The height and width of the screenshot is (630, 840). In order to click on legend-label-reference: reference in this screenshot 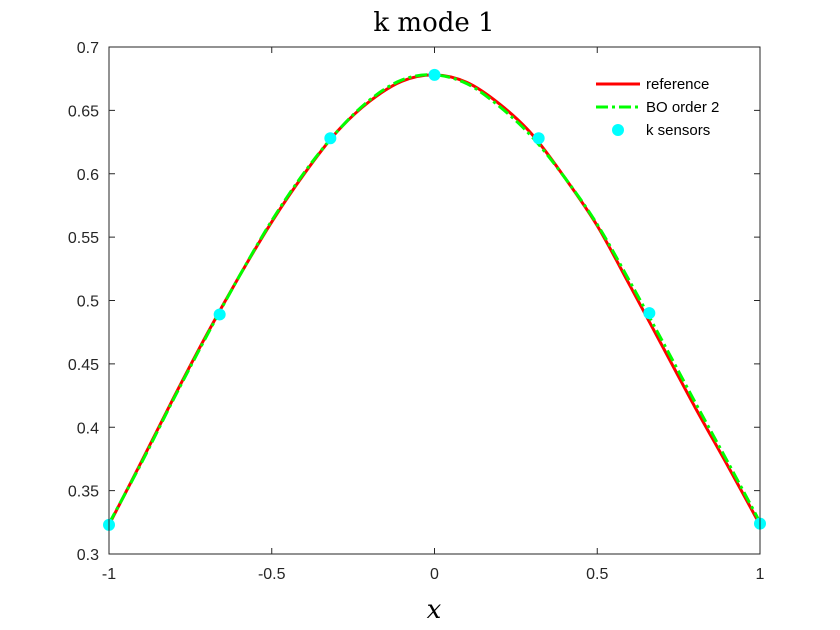, I will do `click(677, 84)`.